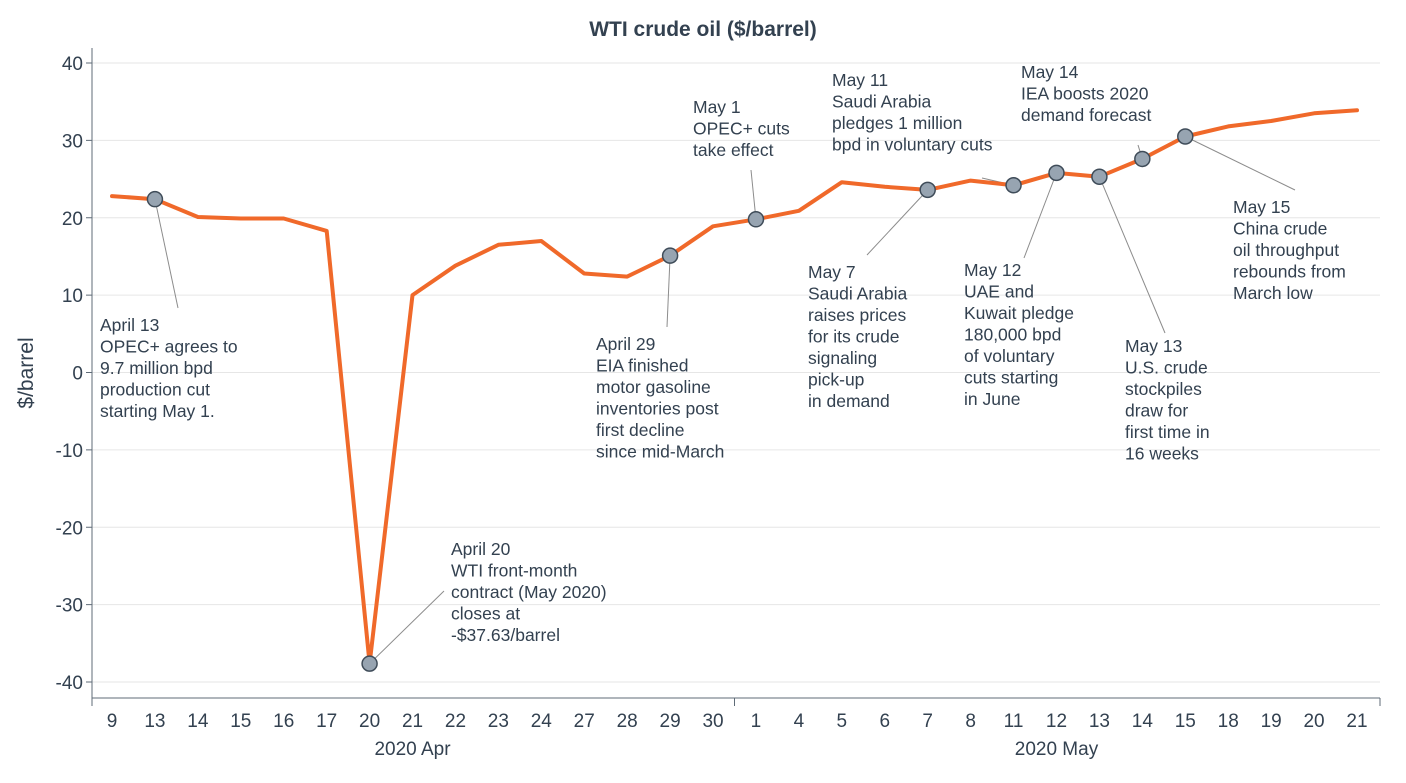  Describe the element at coordinates (670, 721) in the screenshot. I see `x-tick-label: 29` at that location.